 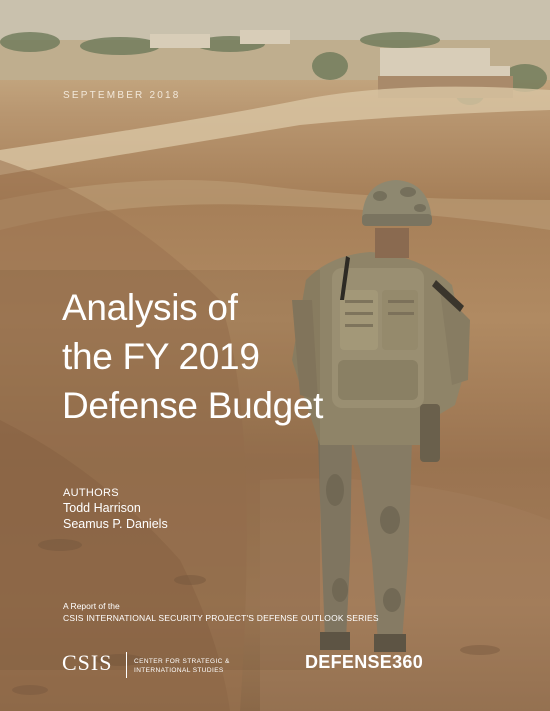 What do you see at coordinates (102, 508) in the screenshot?
I see `author-name: Todd Harrison` at bounding box center [102, 508].